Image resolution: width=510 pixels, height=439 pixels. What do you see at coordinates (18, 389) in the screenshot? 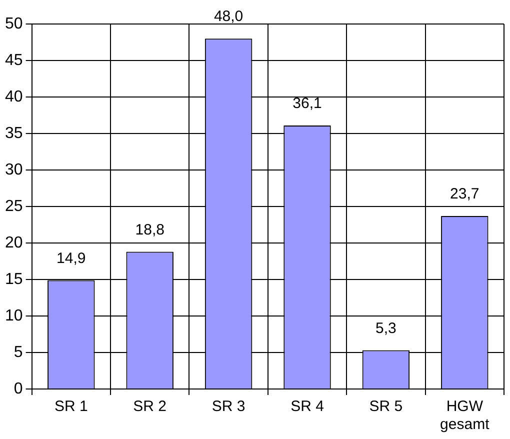
I see `y-tick-label: 0` at bounding box center [18, 389].